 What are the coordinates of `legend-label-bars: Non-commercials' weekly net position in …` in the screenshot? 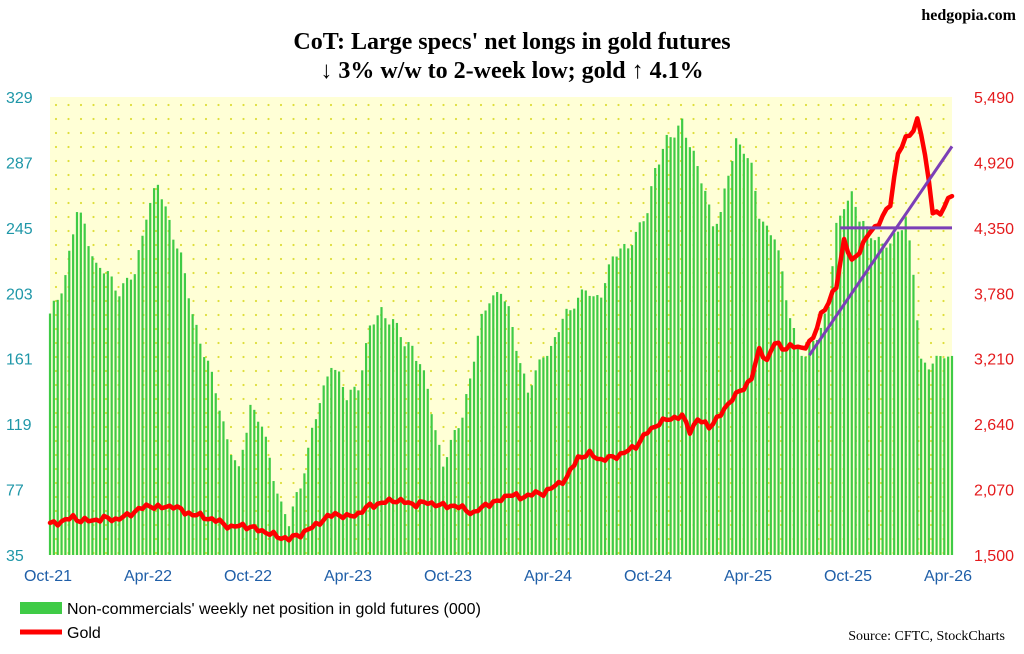 It's located at (274, 609).